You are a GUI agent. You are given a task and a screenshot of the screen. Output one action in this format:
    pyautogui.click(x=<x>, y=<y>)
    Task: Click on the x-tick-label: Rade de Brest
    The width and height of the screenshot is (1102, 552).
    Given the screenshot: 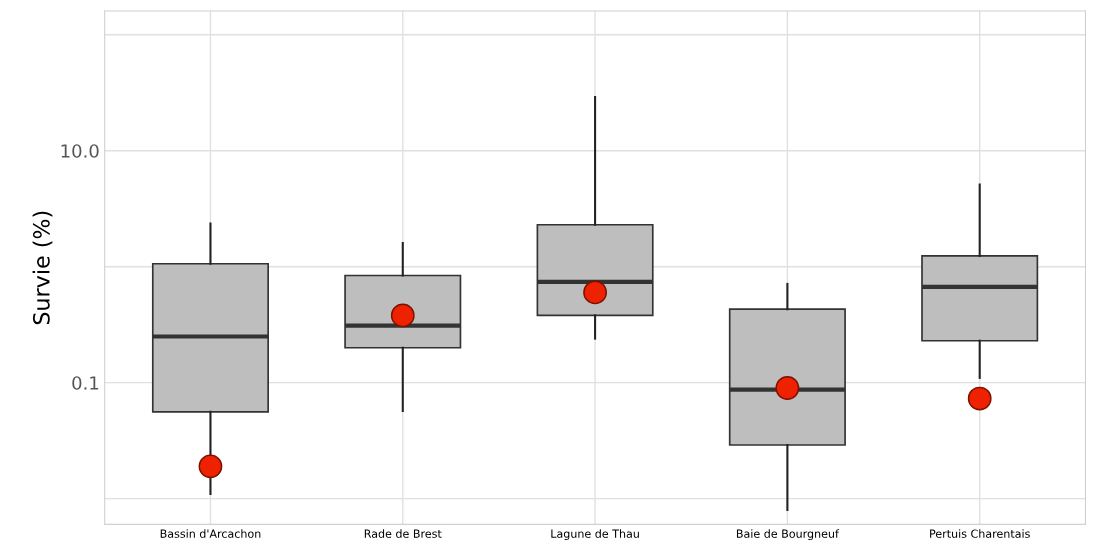 What is the action you would take?
    pyautogui.click(x=403, y=533)
    